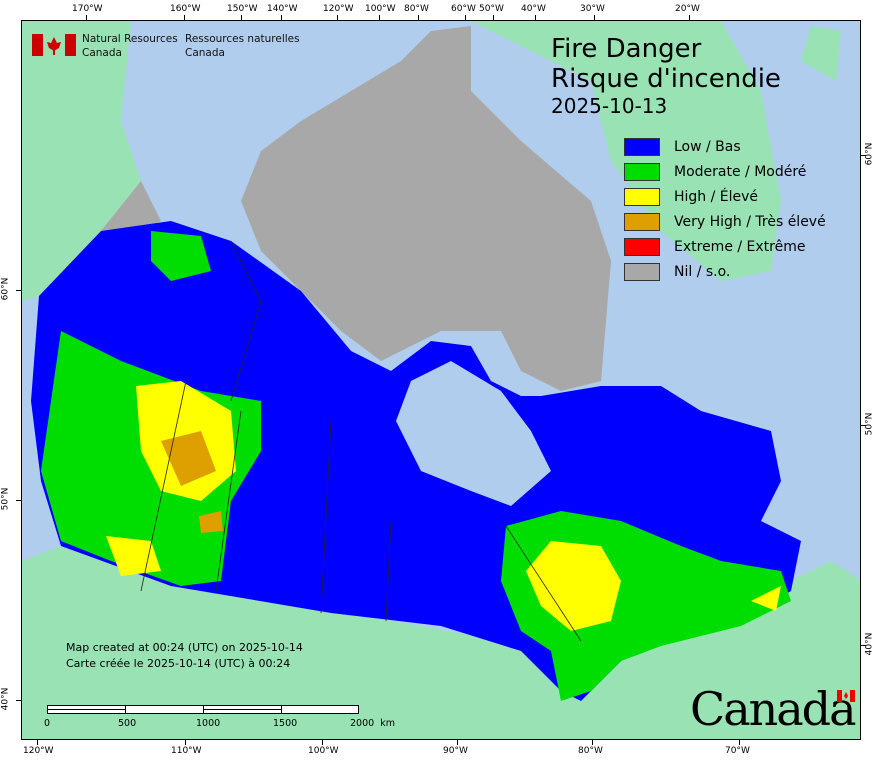 The width and height of the screenshot is (880, 760). What do you see at coordinates (185, 9) in the screenshot?
I see `top-tick-label: 160°W` at bounding box center [185, 9].